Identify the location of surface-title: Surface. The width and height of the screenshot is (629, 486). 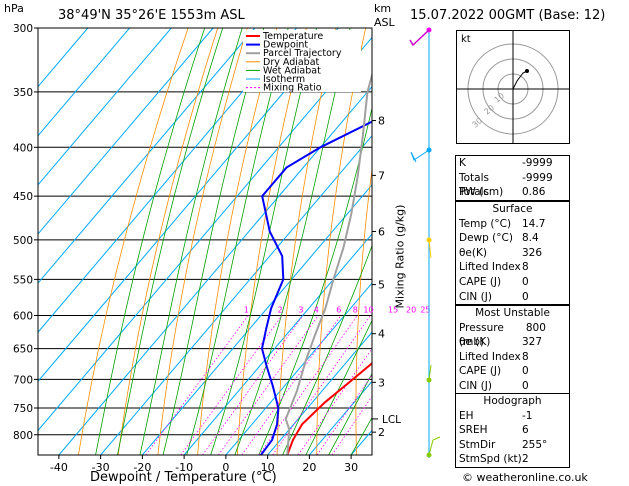
(512, 209).